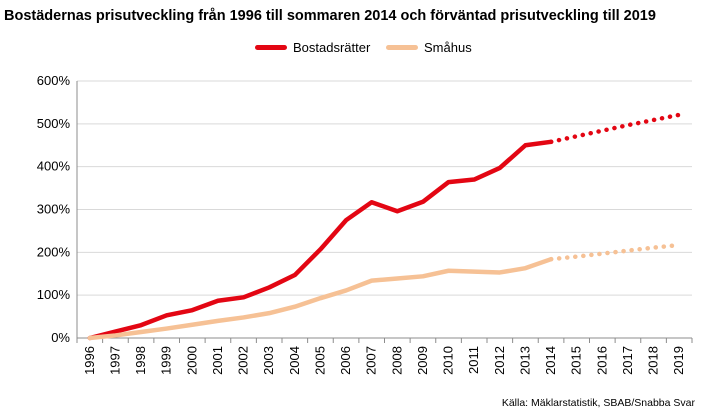 The width and height of the screenshot is (717, 415). Describe the element at coordinates (550, 360) in the screenshot. I see `x-tick-label: 2014` at that location.